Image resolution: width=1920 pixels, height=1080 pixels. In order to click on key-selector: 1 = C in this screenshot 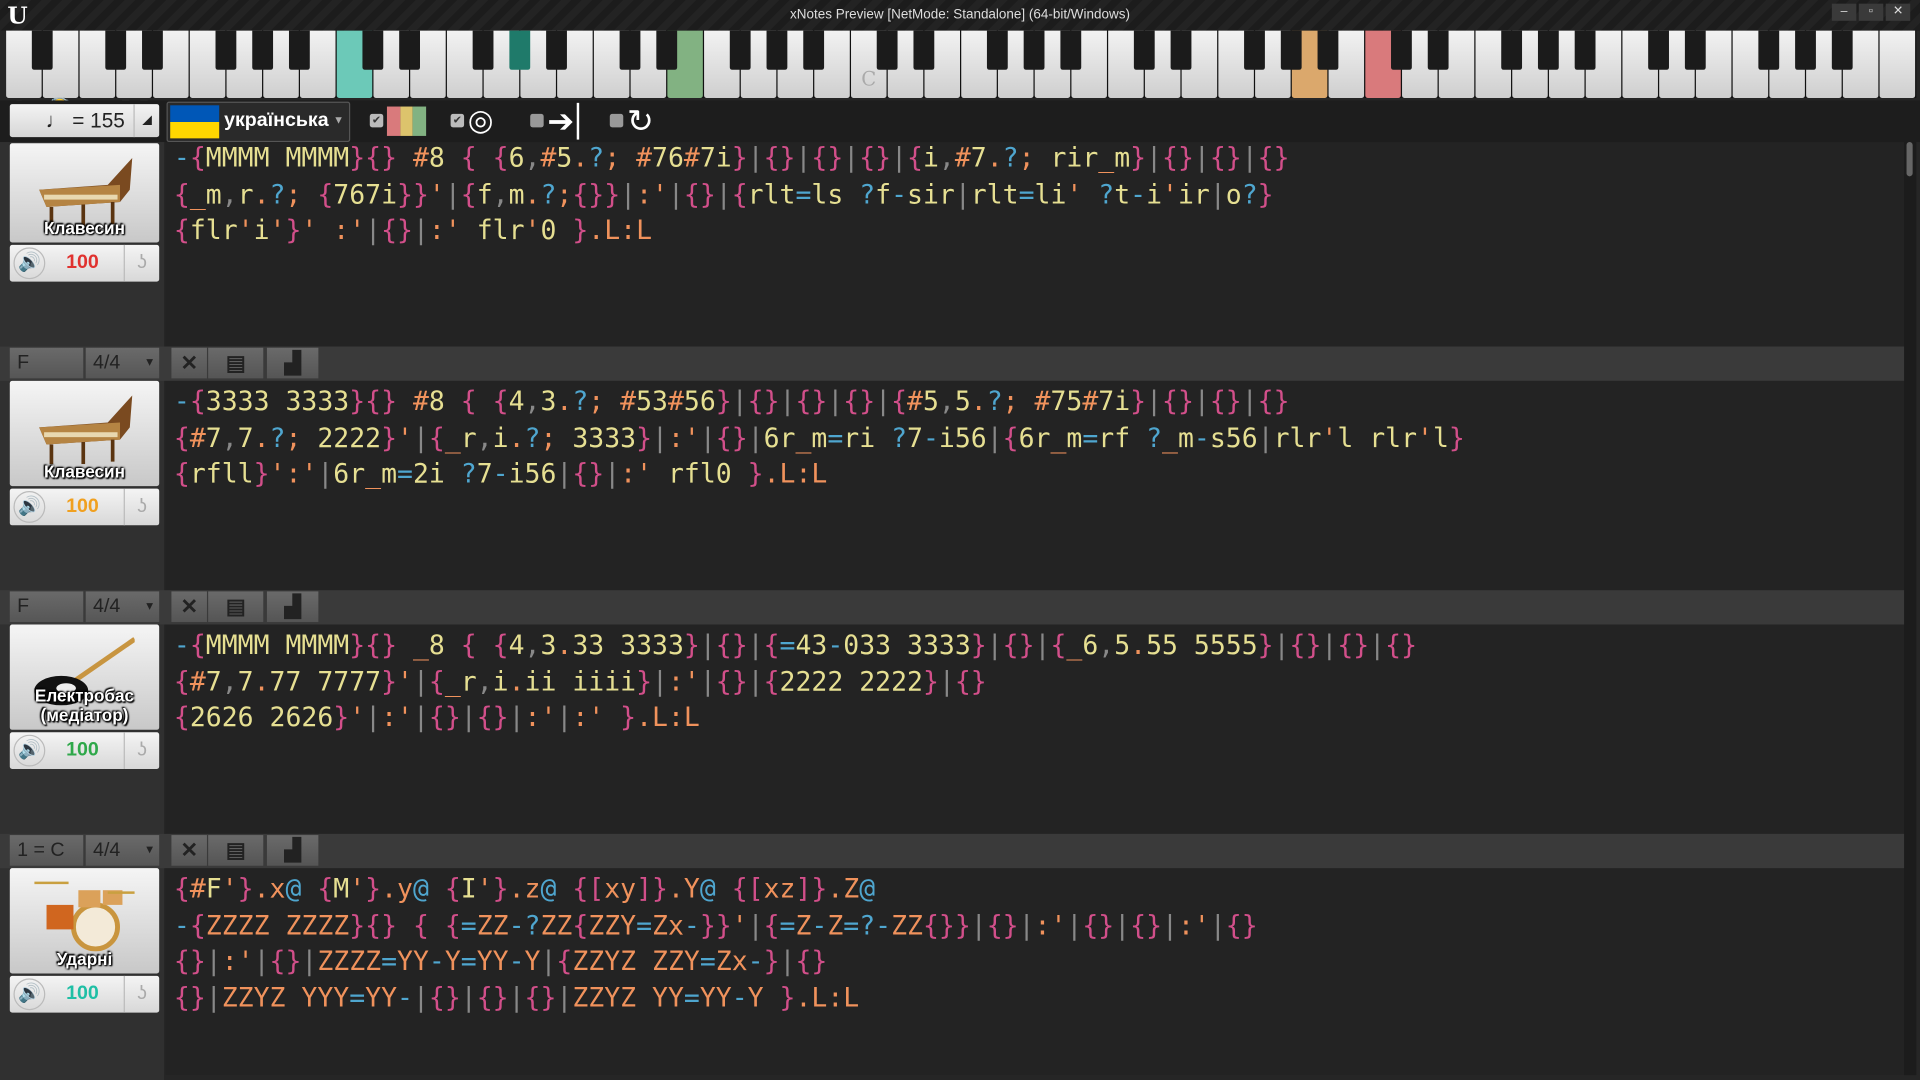, I will do `click(46, 850)`.